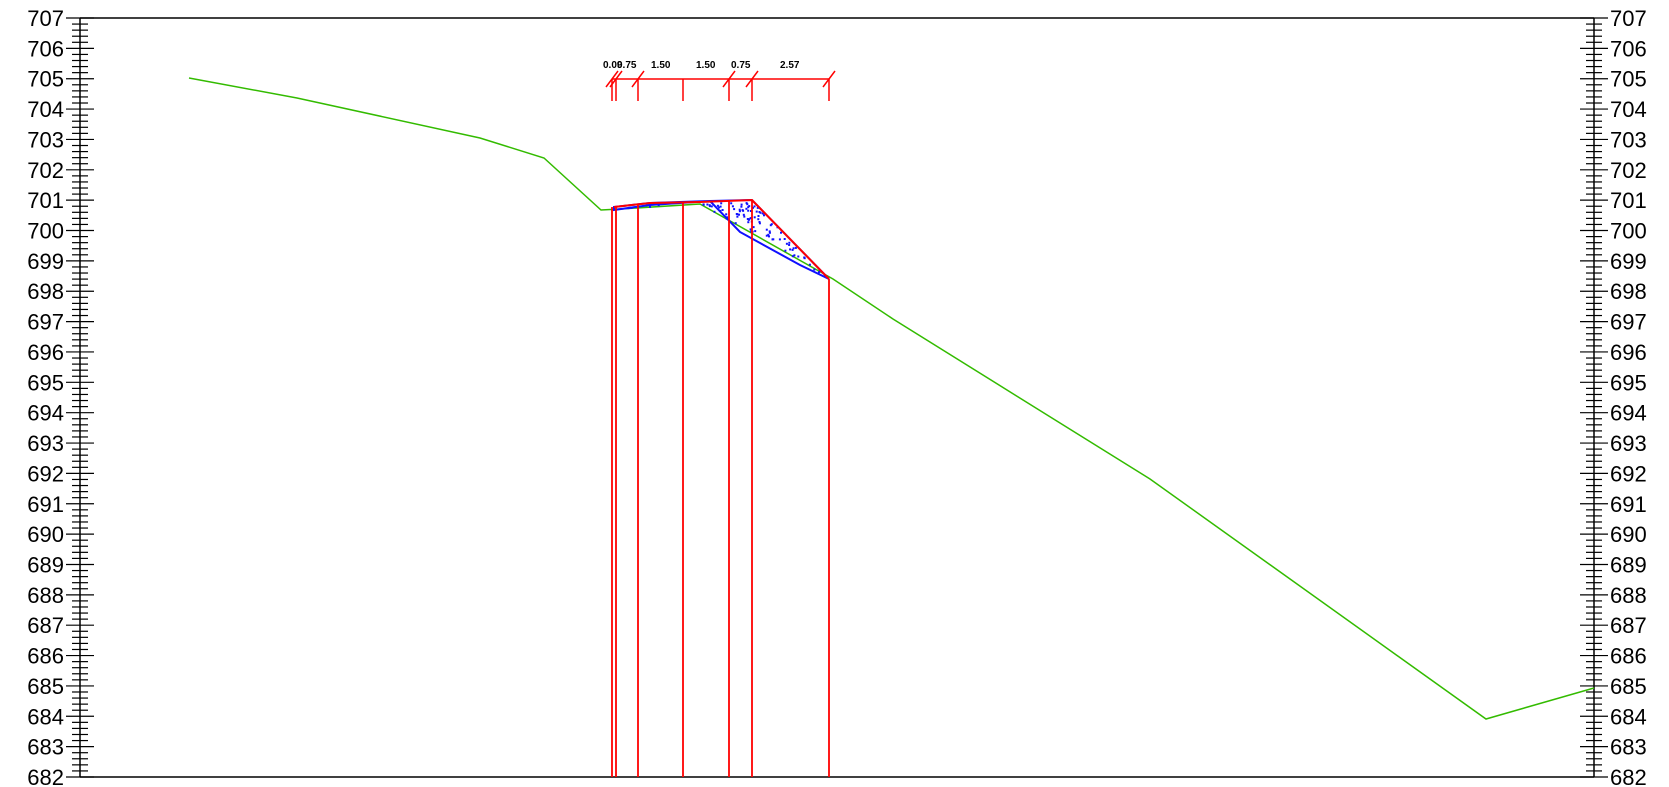 This screenshot has height=787, width=1669. I want to click on elevation-tick-label: 683, so click(1628, 747).